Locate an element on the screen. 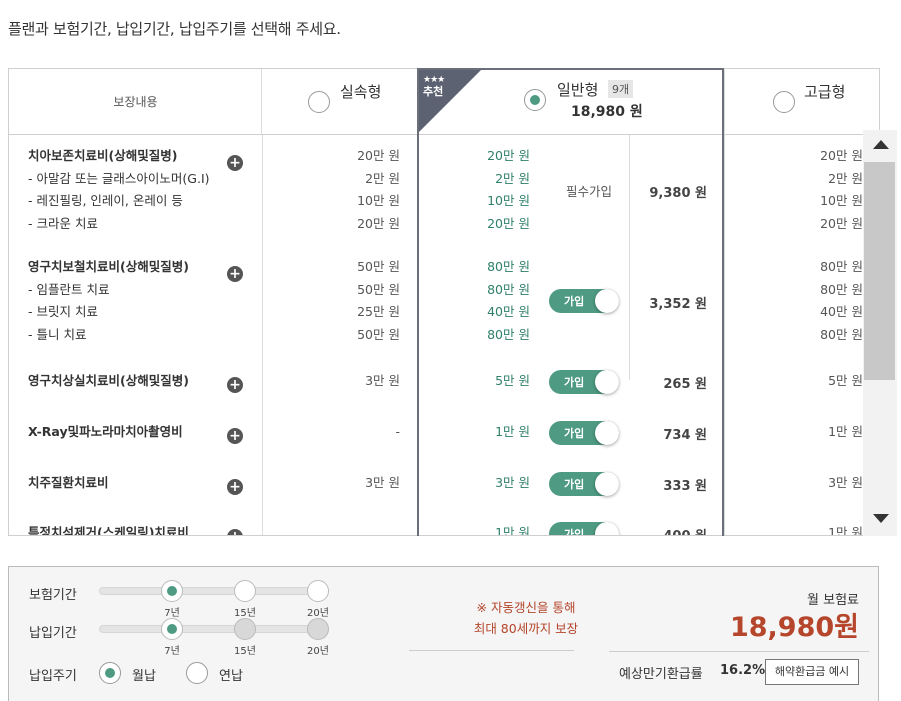 The width and height of the screenshot is (901, 701). refund-example-button: 해약환급금 예시 is located at coordinates (812, 672).